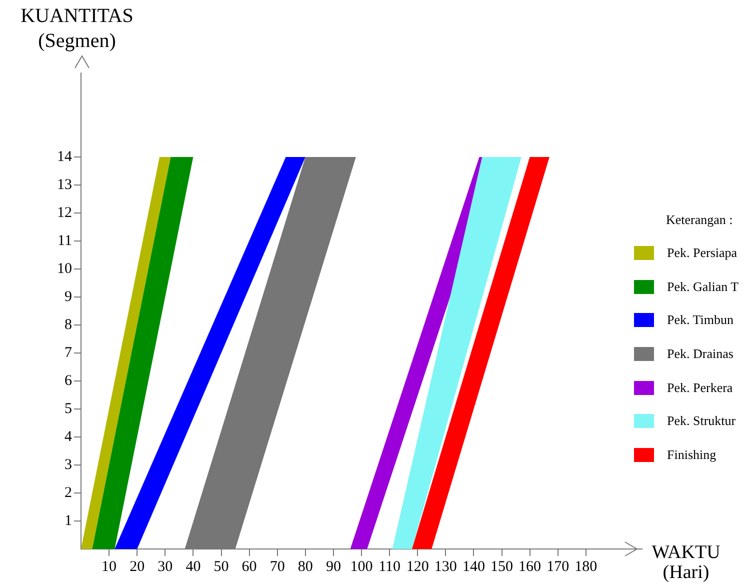 The width and height of the screenshot is (752, 586). I want to click on x-tick-label: 10, so click(109, 566).